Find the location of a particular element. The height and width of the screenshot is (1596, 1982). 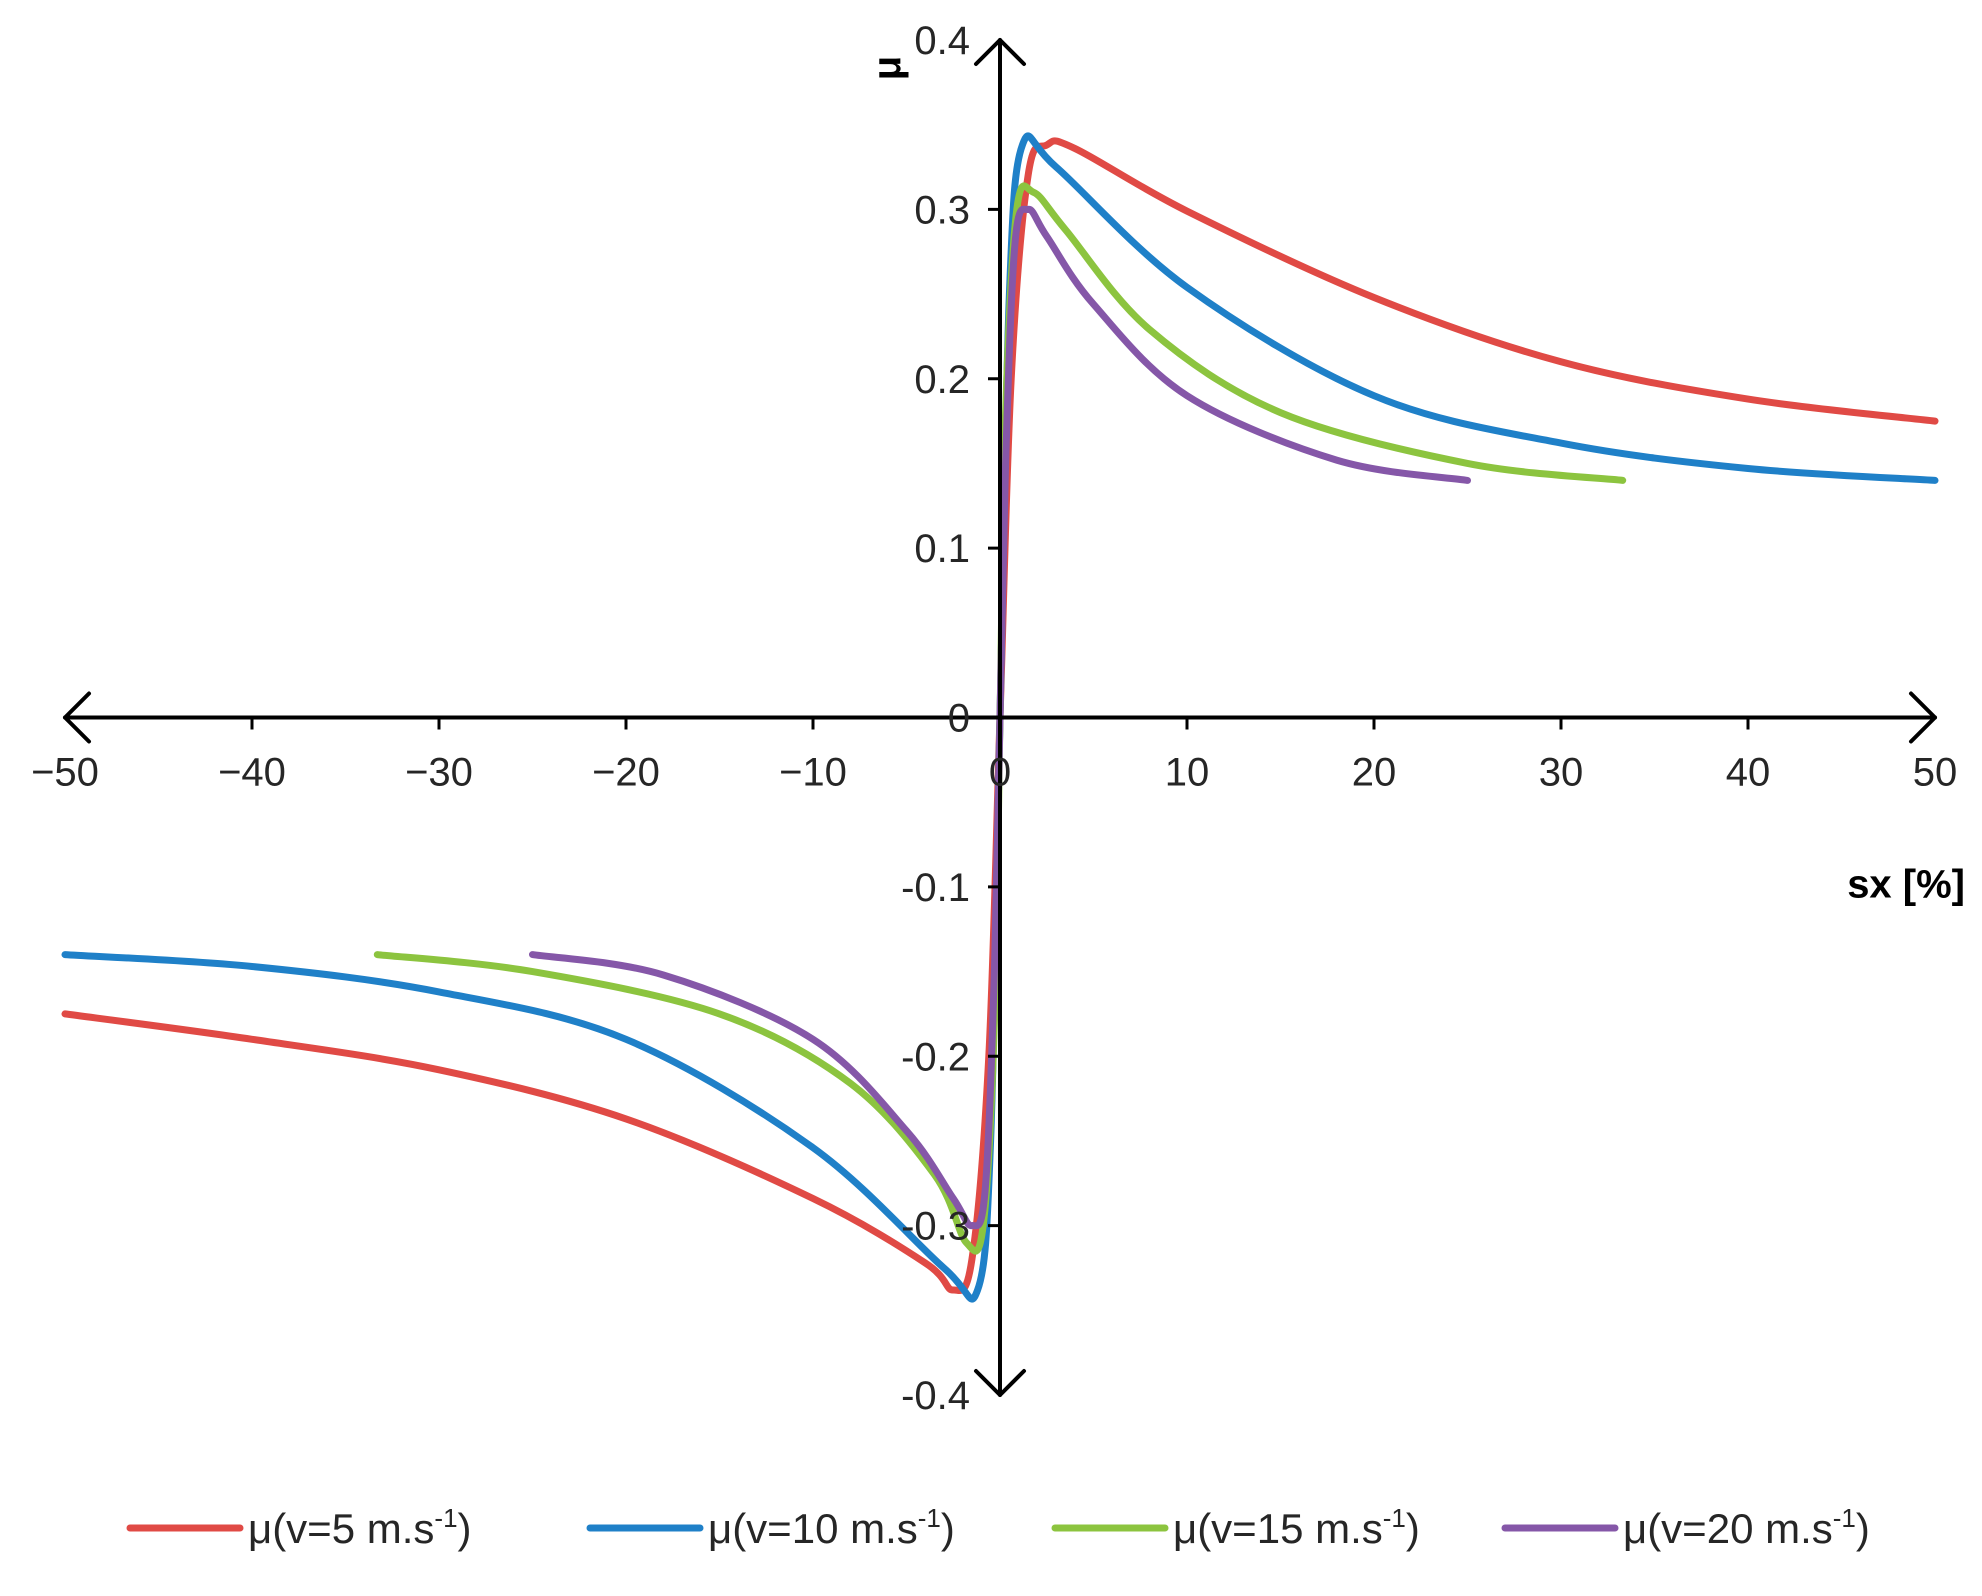

y-axis-label: μ is located at coordinates (887, 68).